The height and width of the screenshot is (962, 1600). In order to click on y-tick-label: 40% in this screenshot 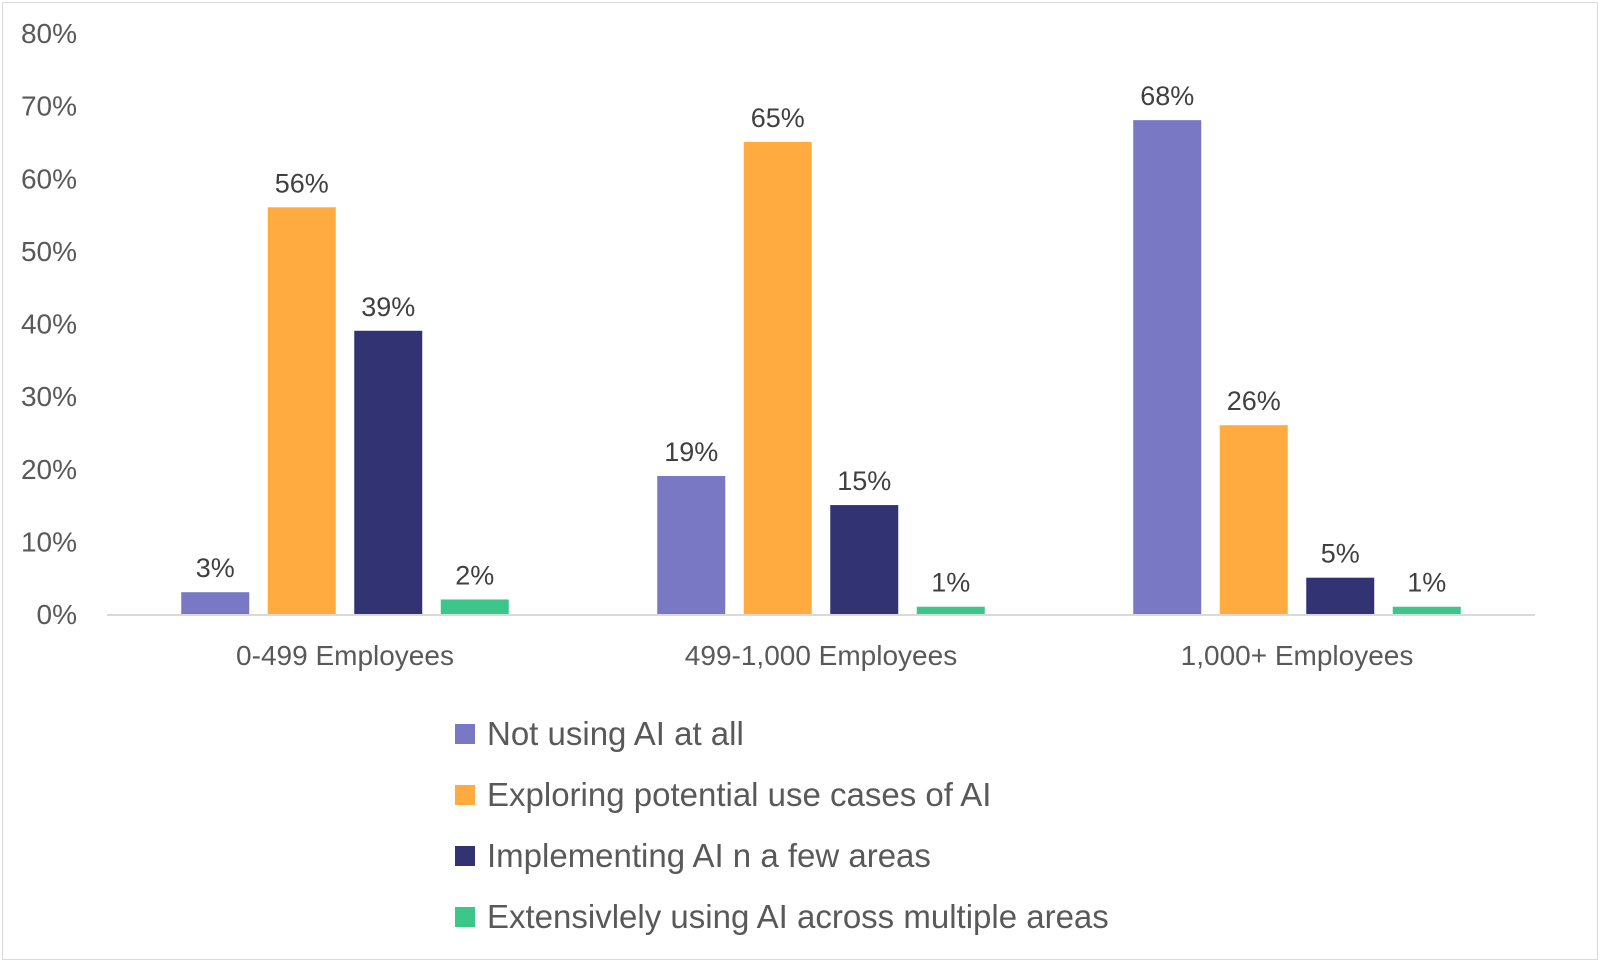, I will do `click(49, 324)`.